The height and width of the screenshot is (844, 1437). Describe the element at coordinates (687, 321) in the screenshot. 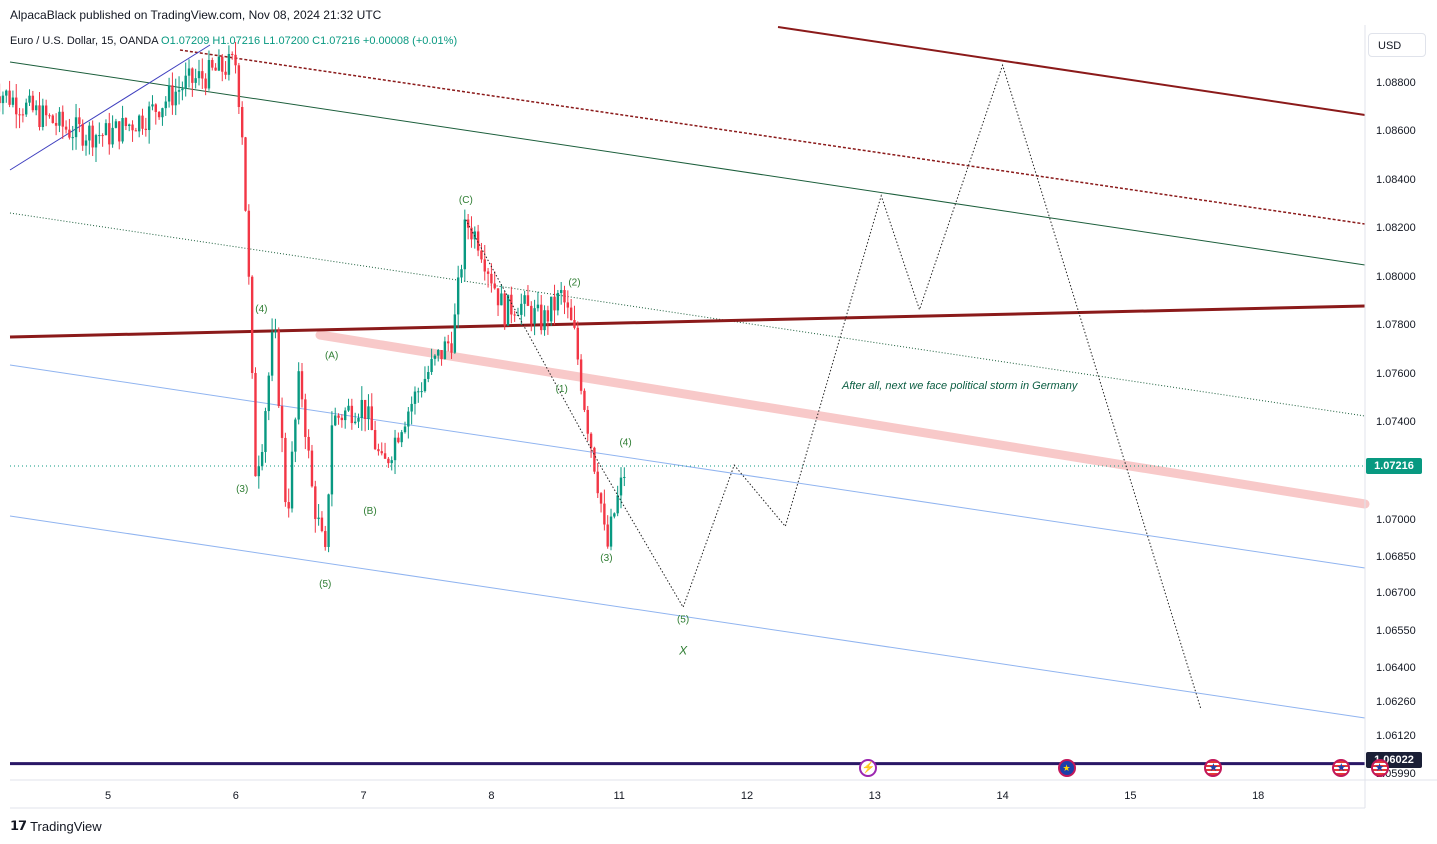

I see `resistance-line` at that location.